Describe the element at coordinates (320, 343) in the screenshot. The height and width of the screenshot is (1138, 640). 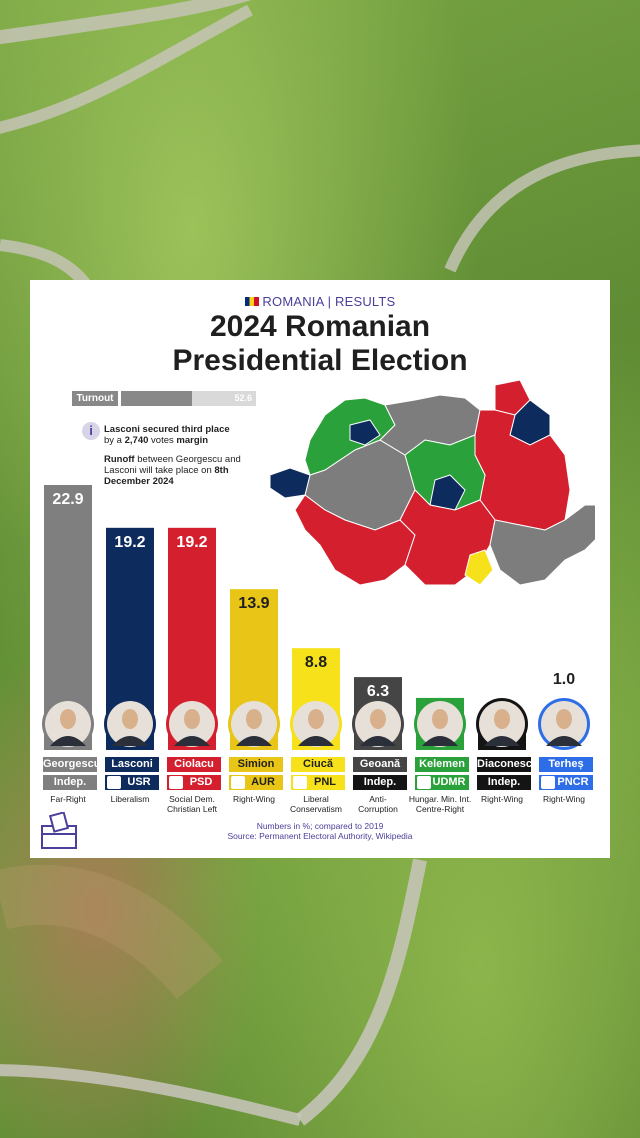
I see `page-title: 2024 Romanian Presidential Election` at that location.